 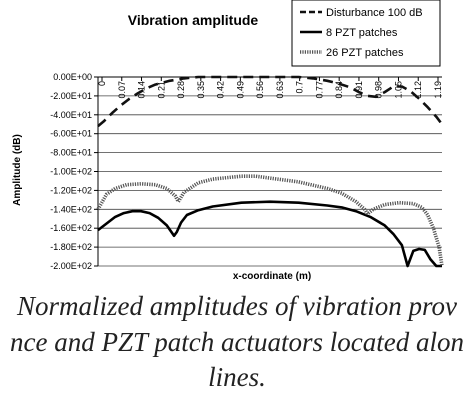 I want to click on x-axis-label: x-coordinate (m), so click(x=272, y=276).